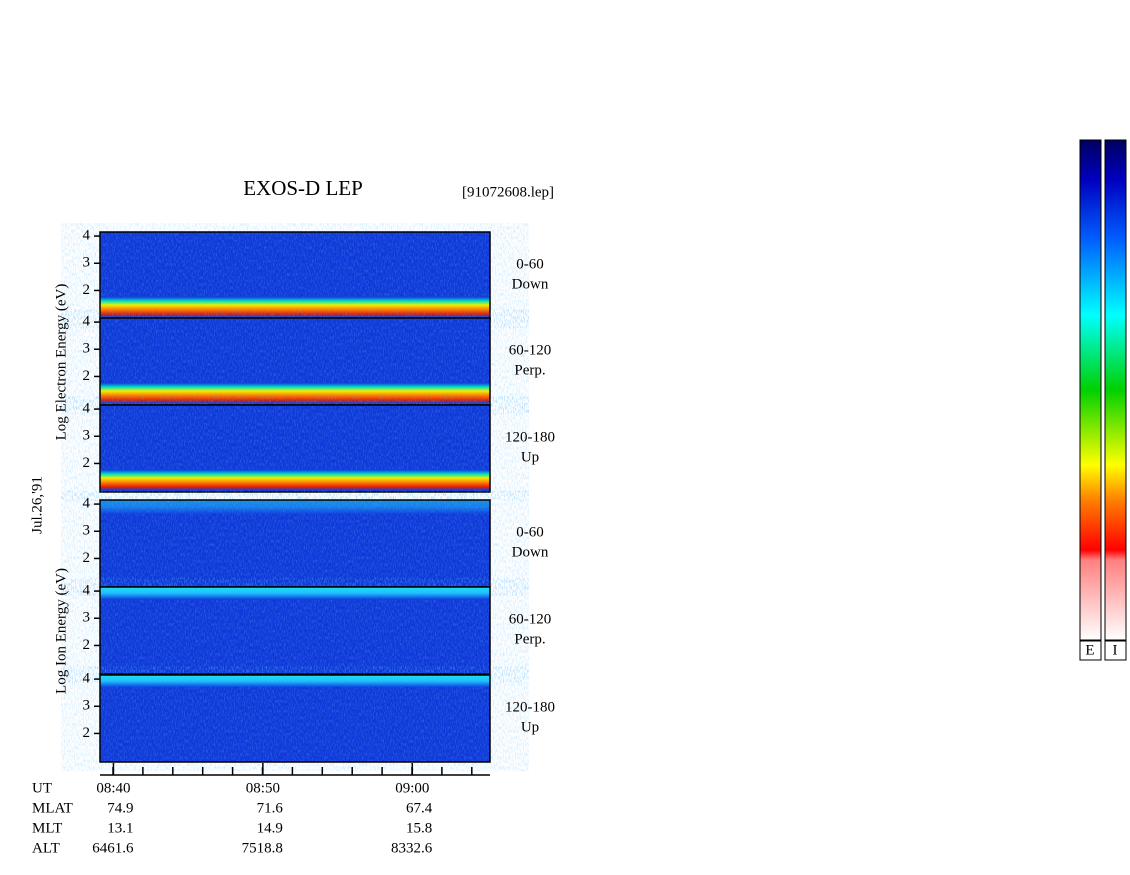  Describe the element at coordinates (46, 848) in the screenshot. I see `ephemeris-name: ALT` at that location.